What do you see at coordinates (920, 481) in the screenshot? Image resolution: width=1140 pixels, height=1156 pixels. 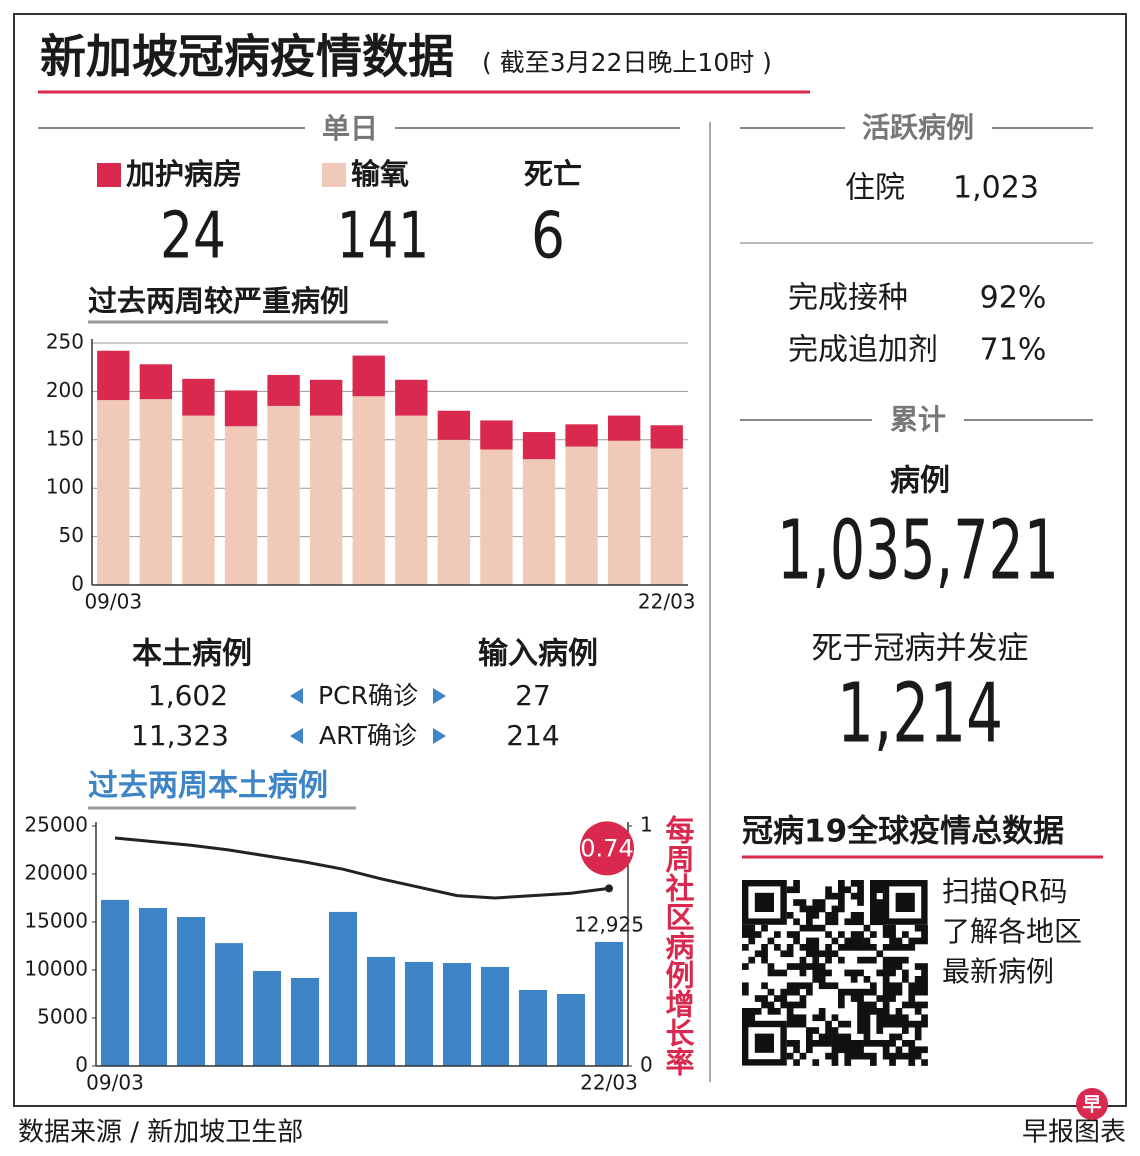 I see `stat-label: 病例` at bounding box center [920, 481].